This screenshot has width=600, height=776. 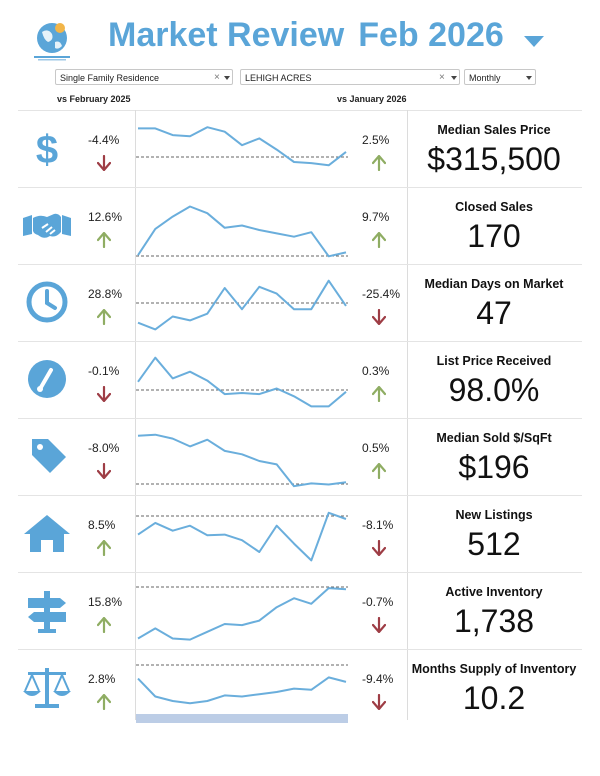 What do you see at coordinates (442, 77) in the screenshot?
I see `clear-area-icon: ×` at bounding box center [442, 77].